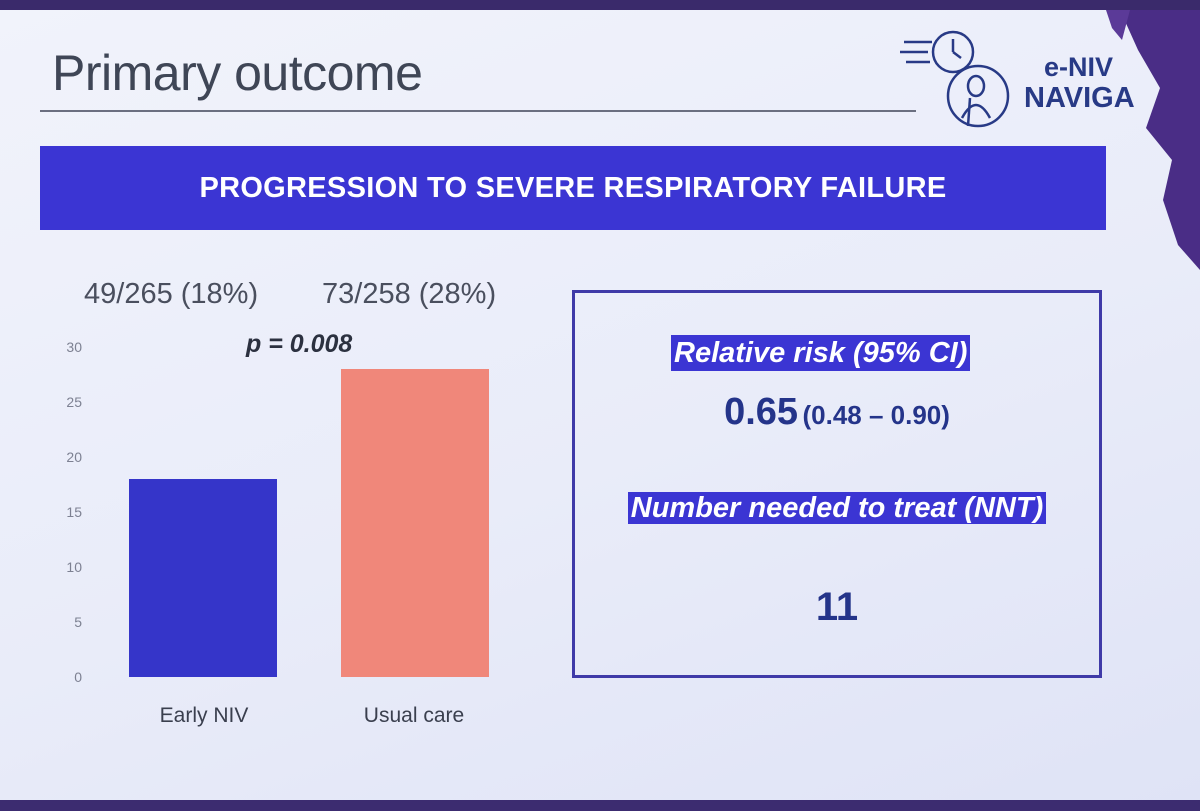 This screenshot has height=811, width=1200. What do you see at coordinates (1153, 140) in the screenshot?
I see `corner-decoration` at bounding box center [1153, 140].